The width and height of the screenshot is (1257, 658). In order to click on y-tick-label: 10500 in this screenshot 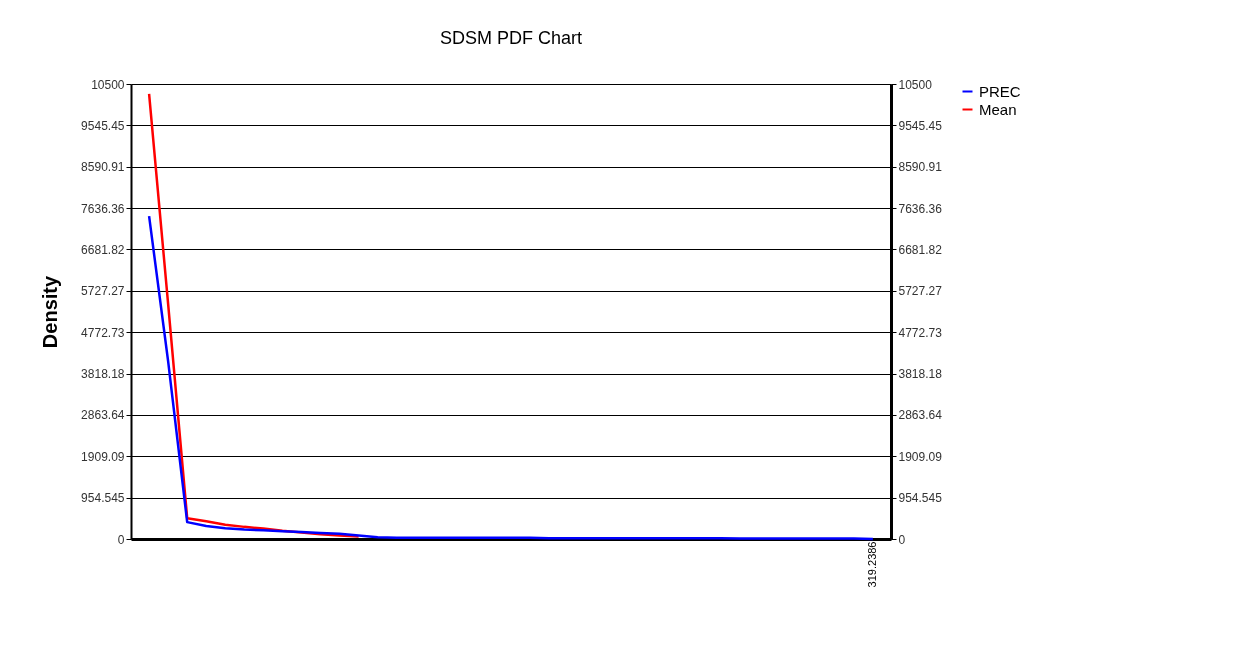, I will do `click(108, 84)`.